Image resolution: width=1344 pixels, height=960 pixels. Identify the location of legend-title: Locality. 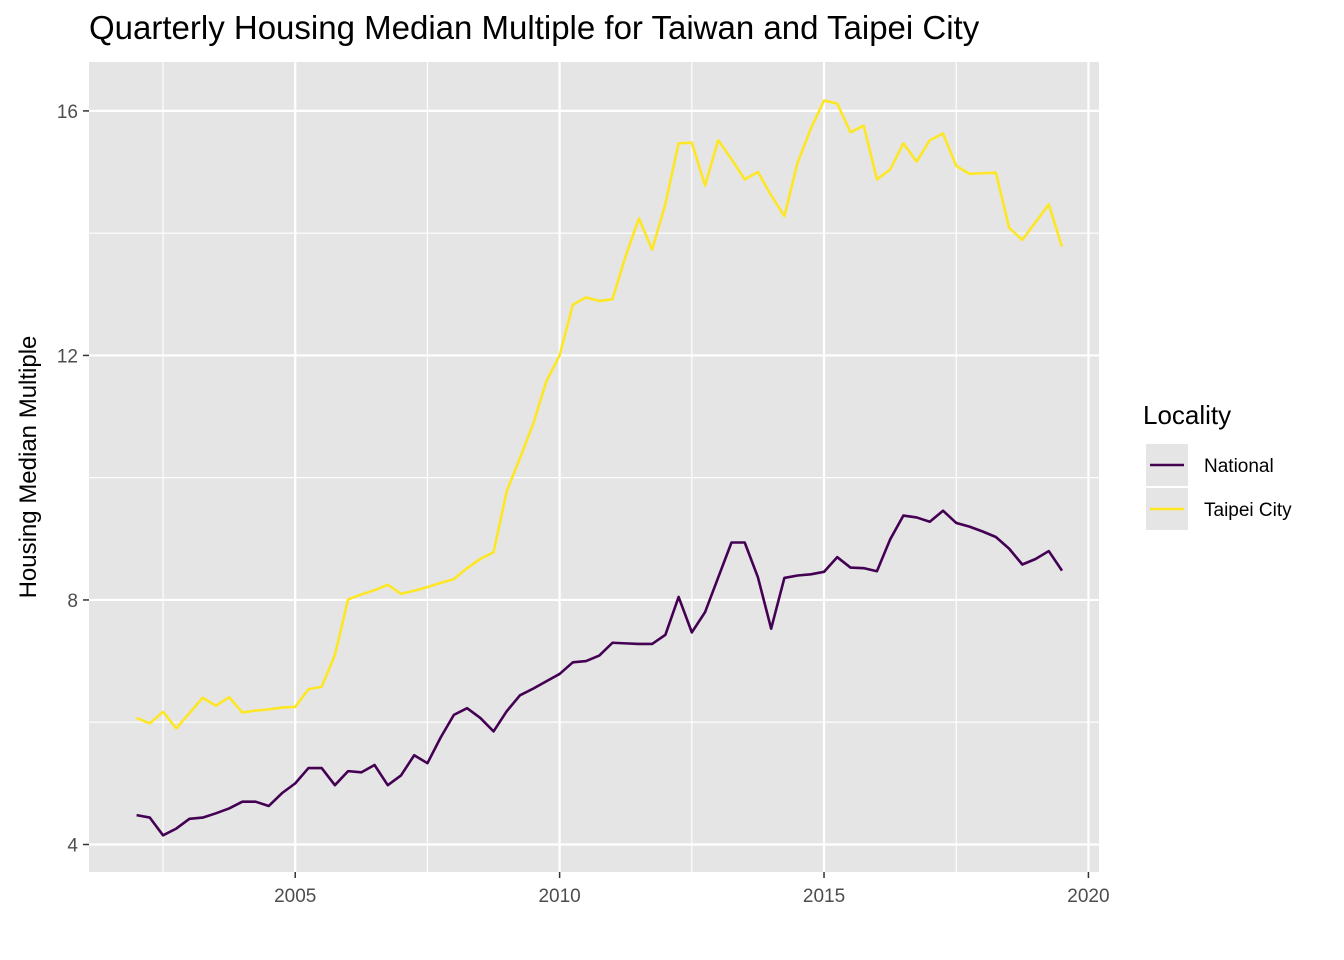
(1187, 415).